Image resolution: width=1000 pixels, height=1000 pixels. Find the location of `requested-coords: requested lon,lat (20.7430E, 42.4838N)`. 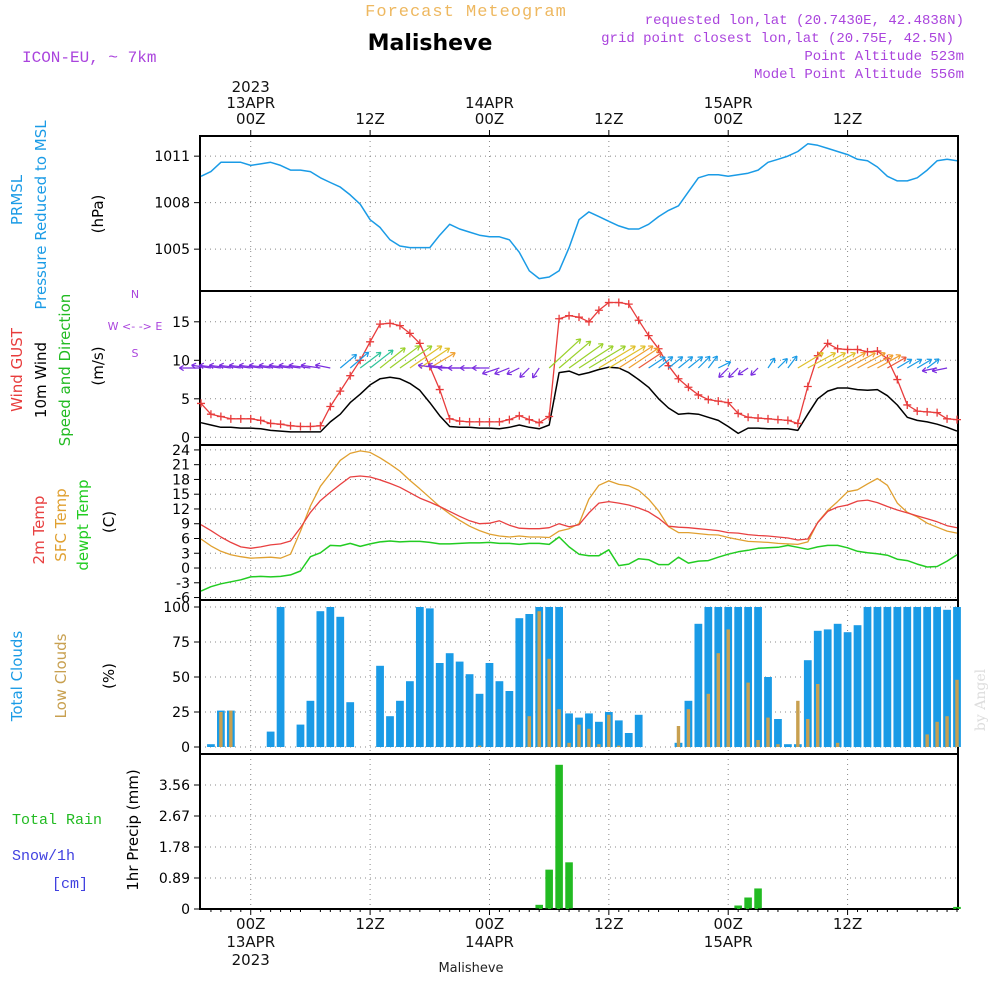

requested-coords: requested lon,lat (20.7430E, 42.4838N) is located at coordinates (804, 21).